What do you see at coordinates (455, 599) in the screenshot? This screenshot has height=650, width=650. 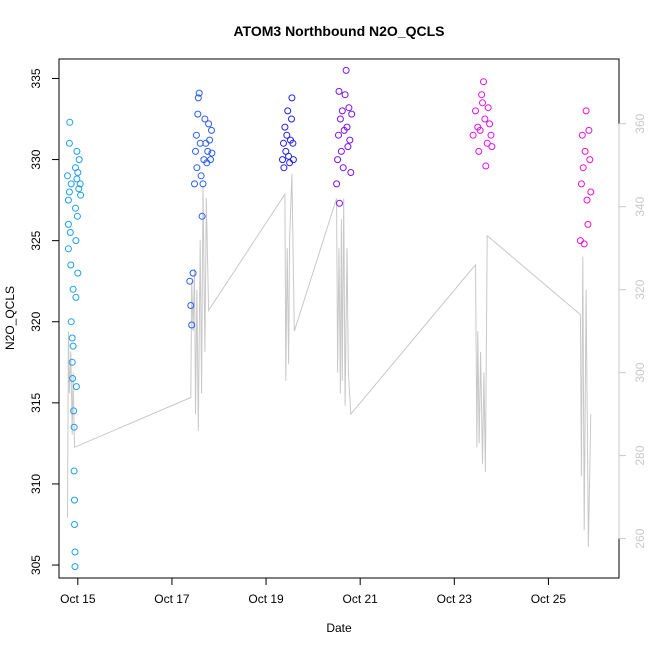 I see `x-tick-label-5: Oct 23` at bounding box center [455, 599].